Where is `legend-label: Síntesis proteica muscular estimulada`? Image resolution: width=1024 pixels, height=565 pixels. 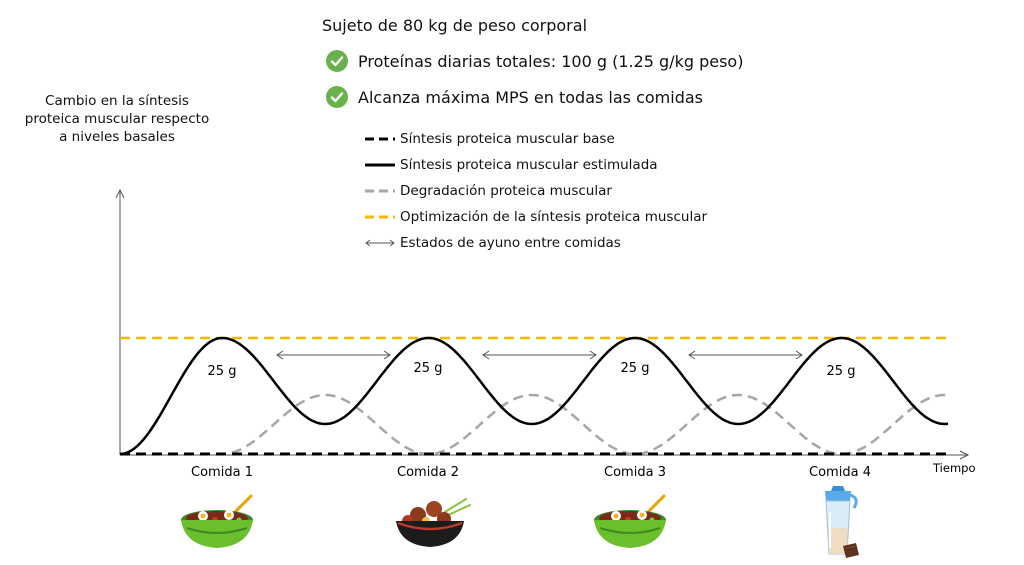
legend-label: Síntesis proteica muscular estimulada is located at coordinates (529, 165).